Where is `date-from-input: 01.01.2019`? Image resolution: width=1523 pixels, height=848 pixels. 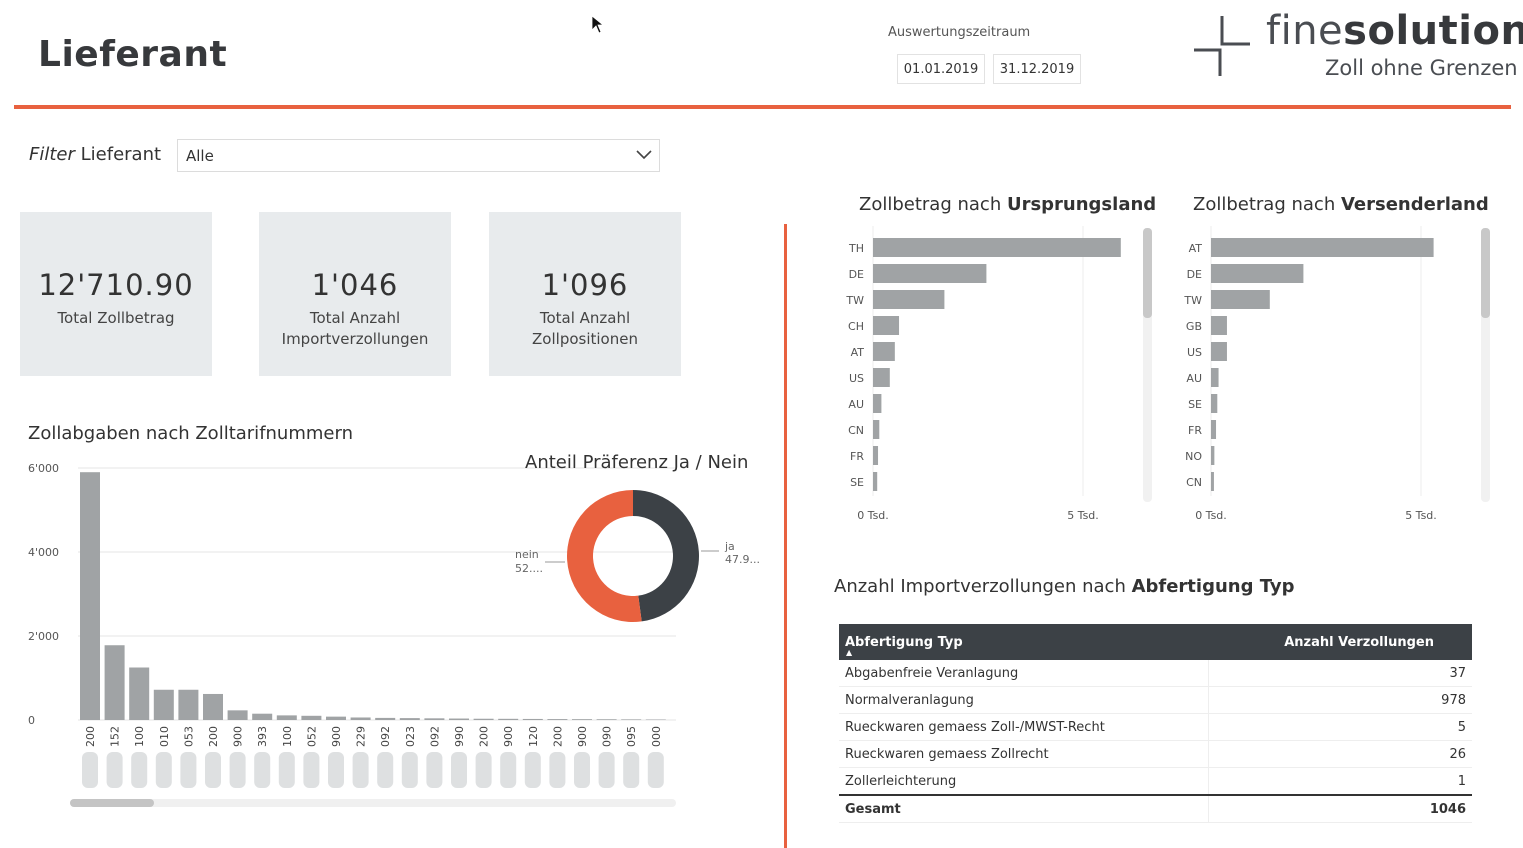 date-from-input: 01.01.2019 is located at coordinates (941, 69).